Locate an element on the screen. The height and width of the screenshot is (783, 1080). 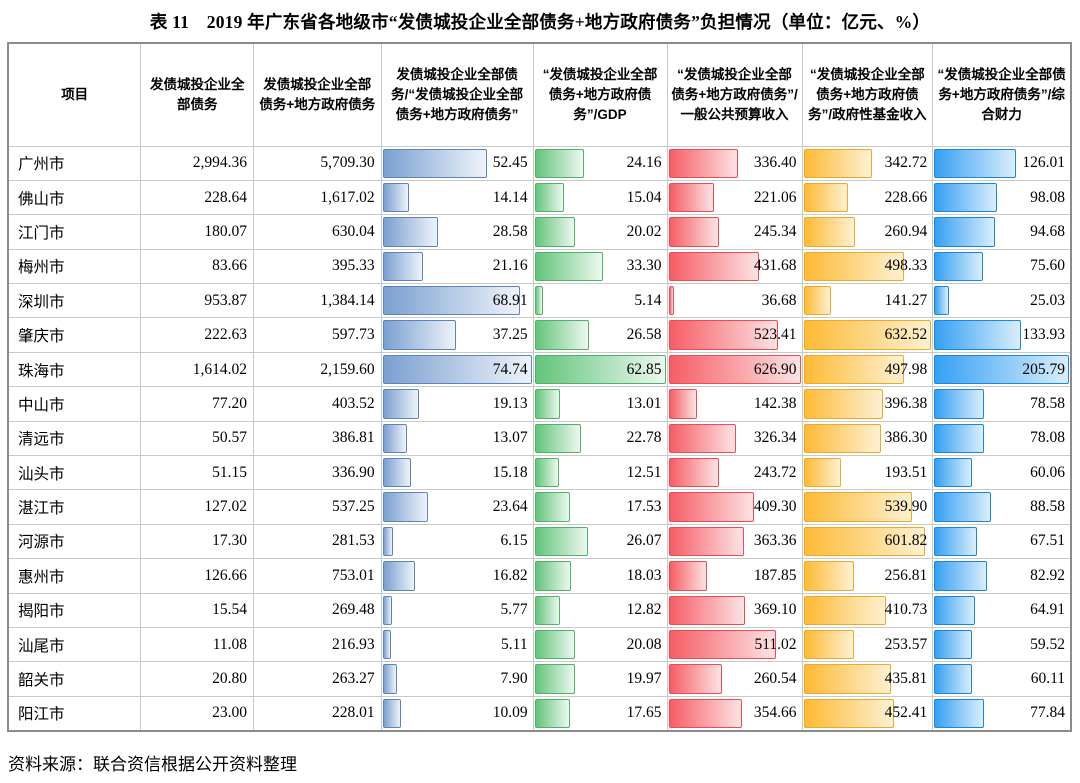
bar-value-label: 435.81 is located at coordinates (906, 679).